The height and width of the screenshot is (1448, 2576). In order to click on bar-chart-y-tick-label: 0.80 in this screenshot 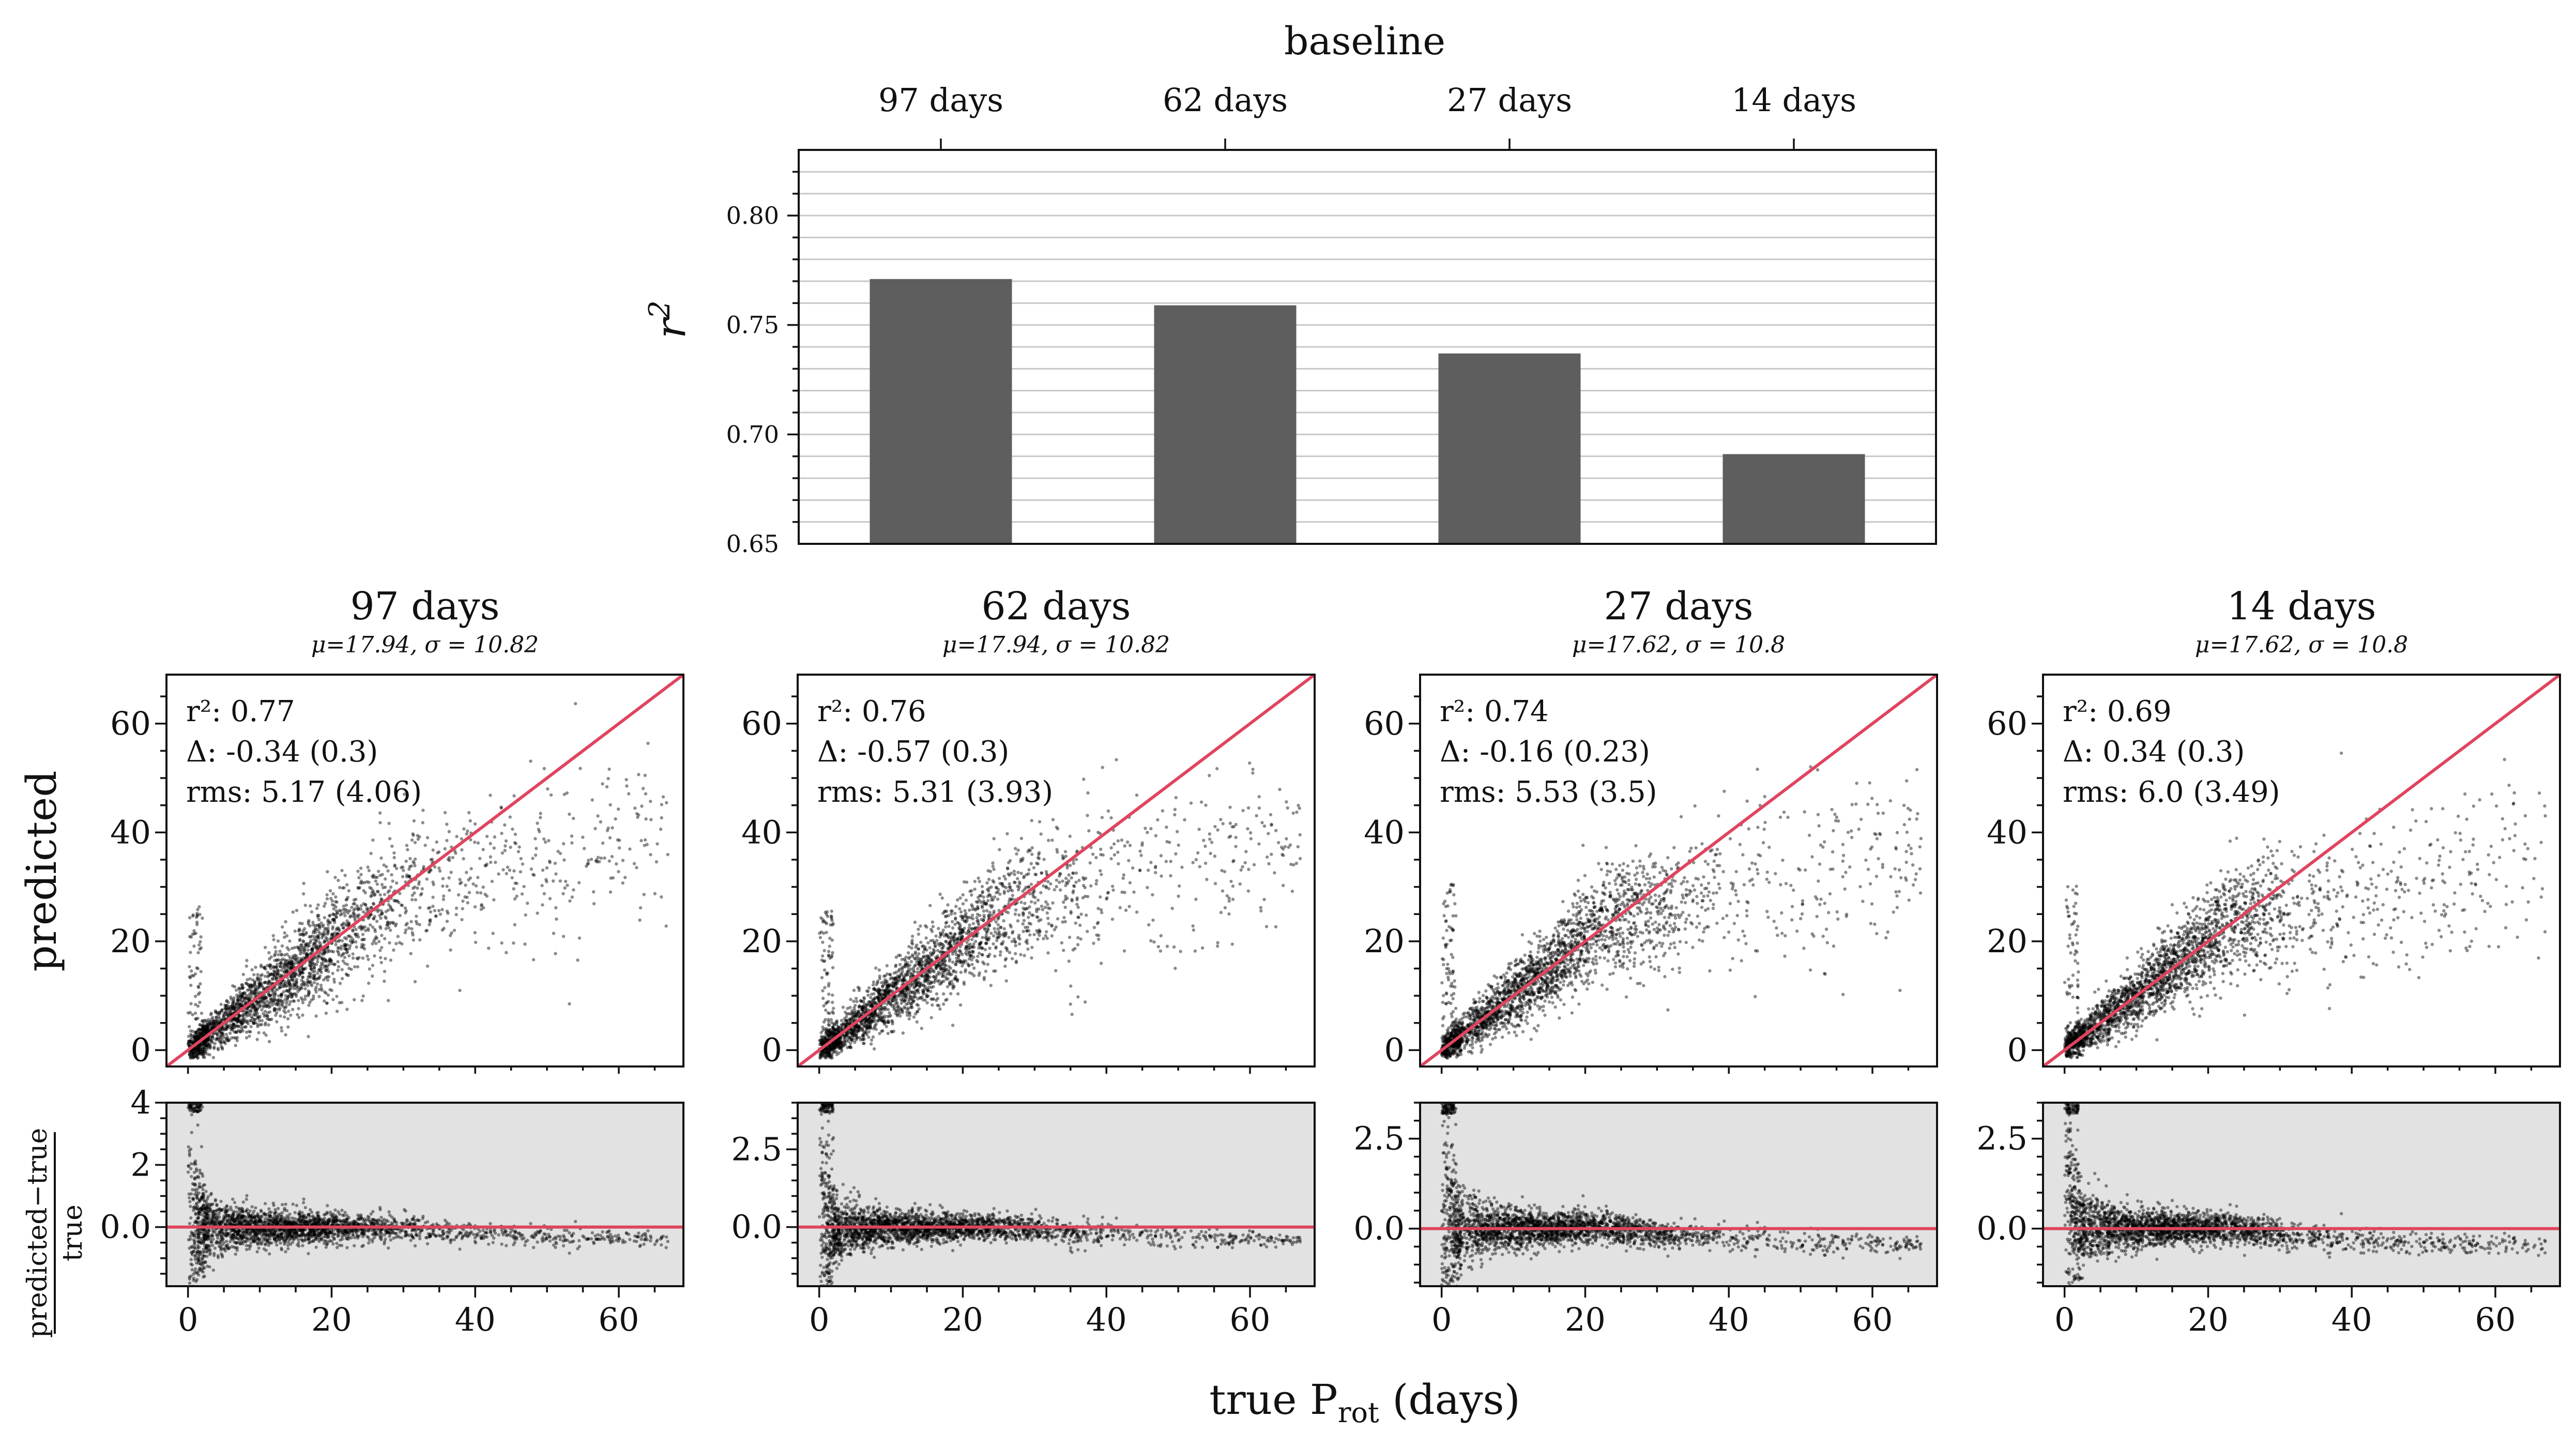, I will do `click(752, 216)`.